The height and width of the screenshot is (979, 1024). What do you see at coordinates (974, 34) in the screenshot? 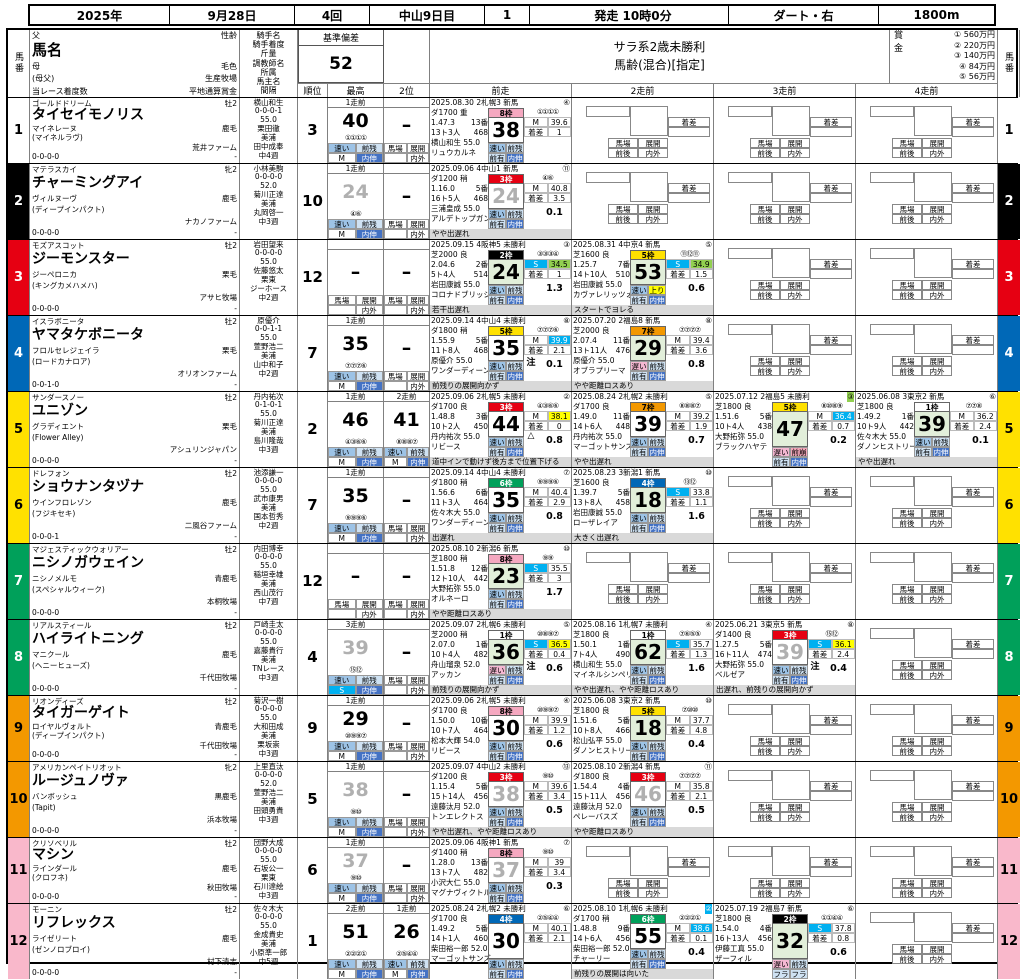
I see `prize-item: ① 560万円` at bounding box center [974, 34].